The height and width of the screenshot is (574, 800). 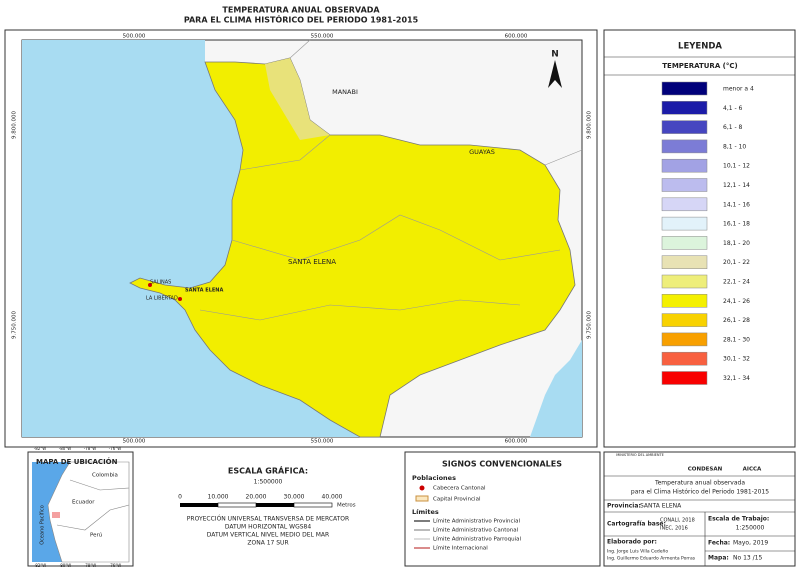 I want to click on legend-label: 28,1 - 30, so click(x=736, y=339).